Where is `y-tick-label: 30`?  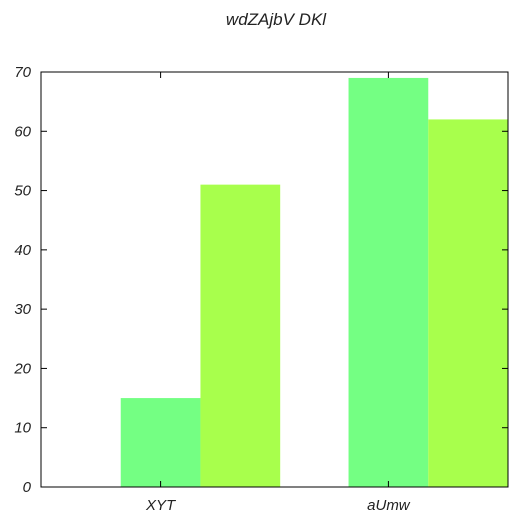 y-tick-label: 30 is located at coordinates (22, 309).